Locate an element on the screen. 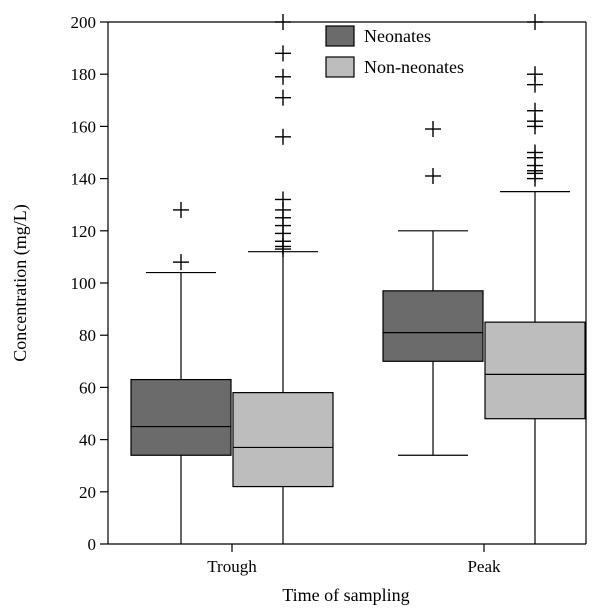 This screenshot has height=608, width=614. x-tick-label: Trough is located at coordinates (232, 566).